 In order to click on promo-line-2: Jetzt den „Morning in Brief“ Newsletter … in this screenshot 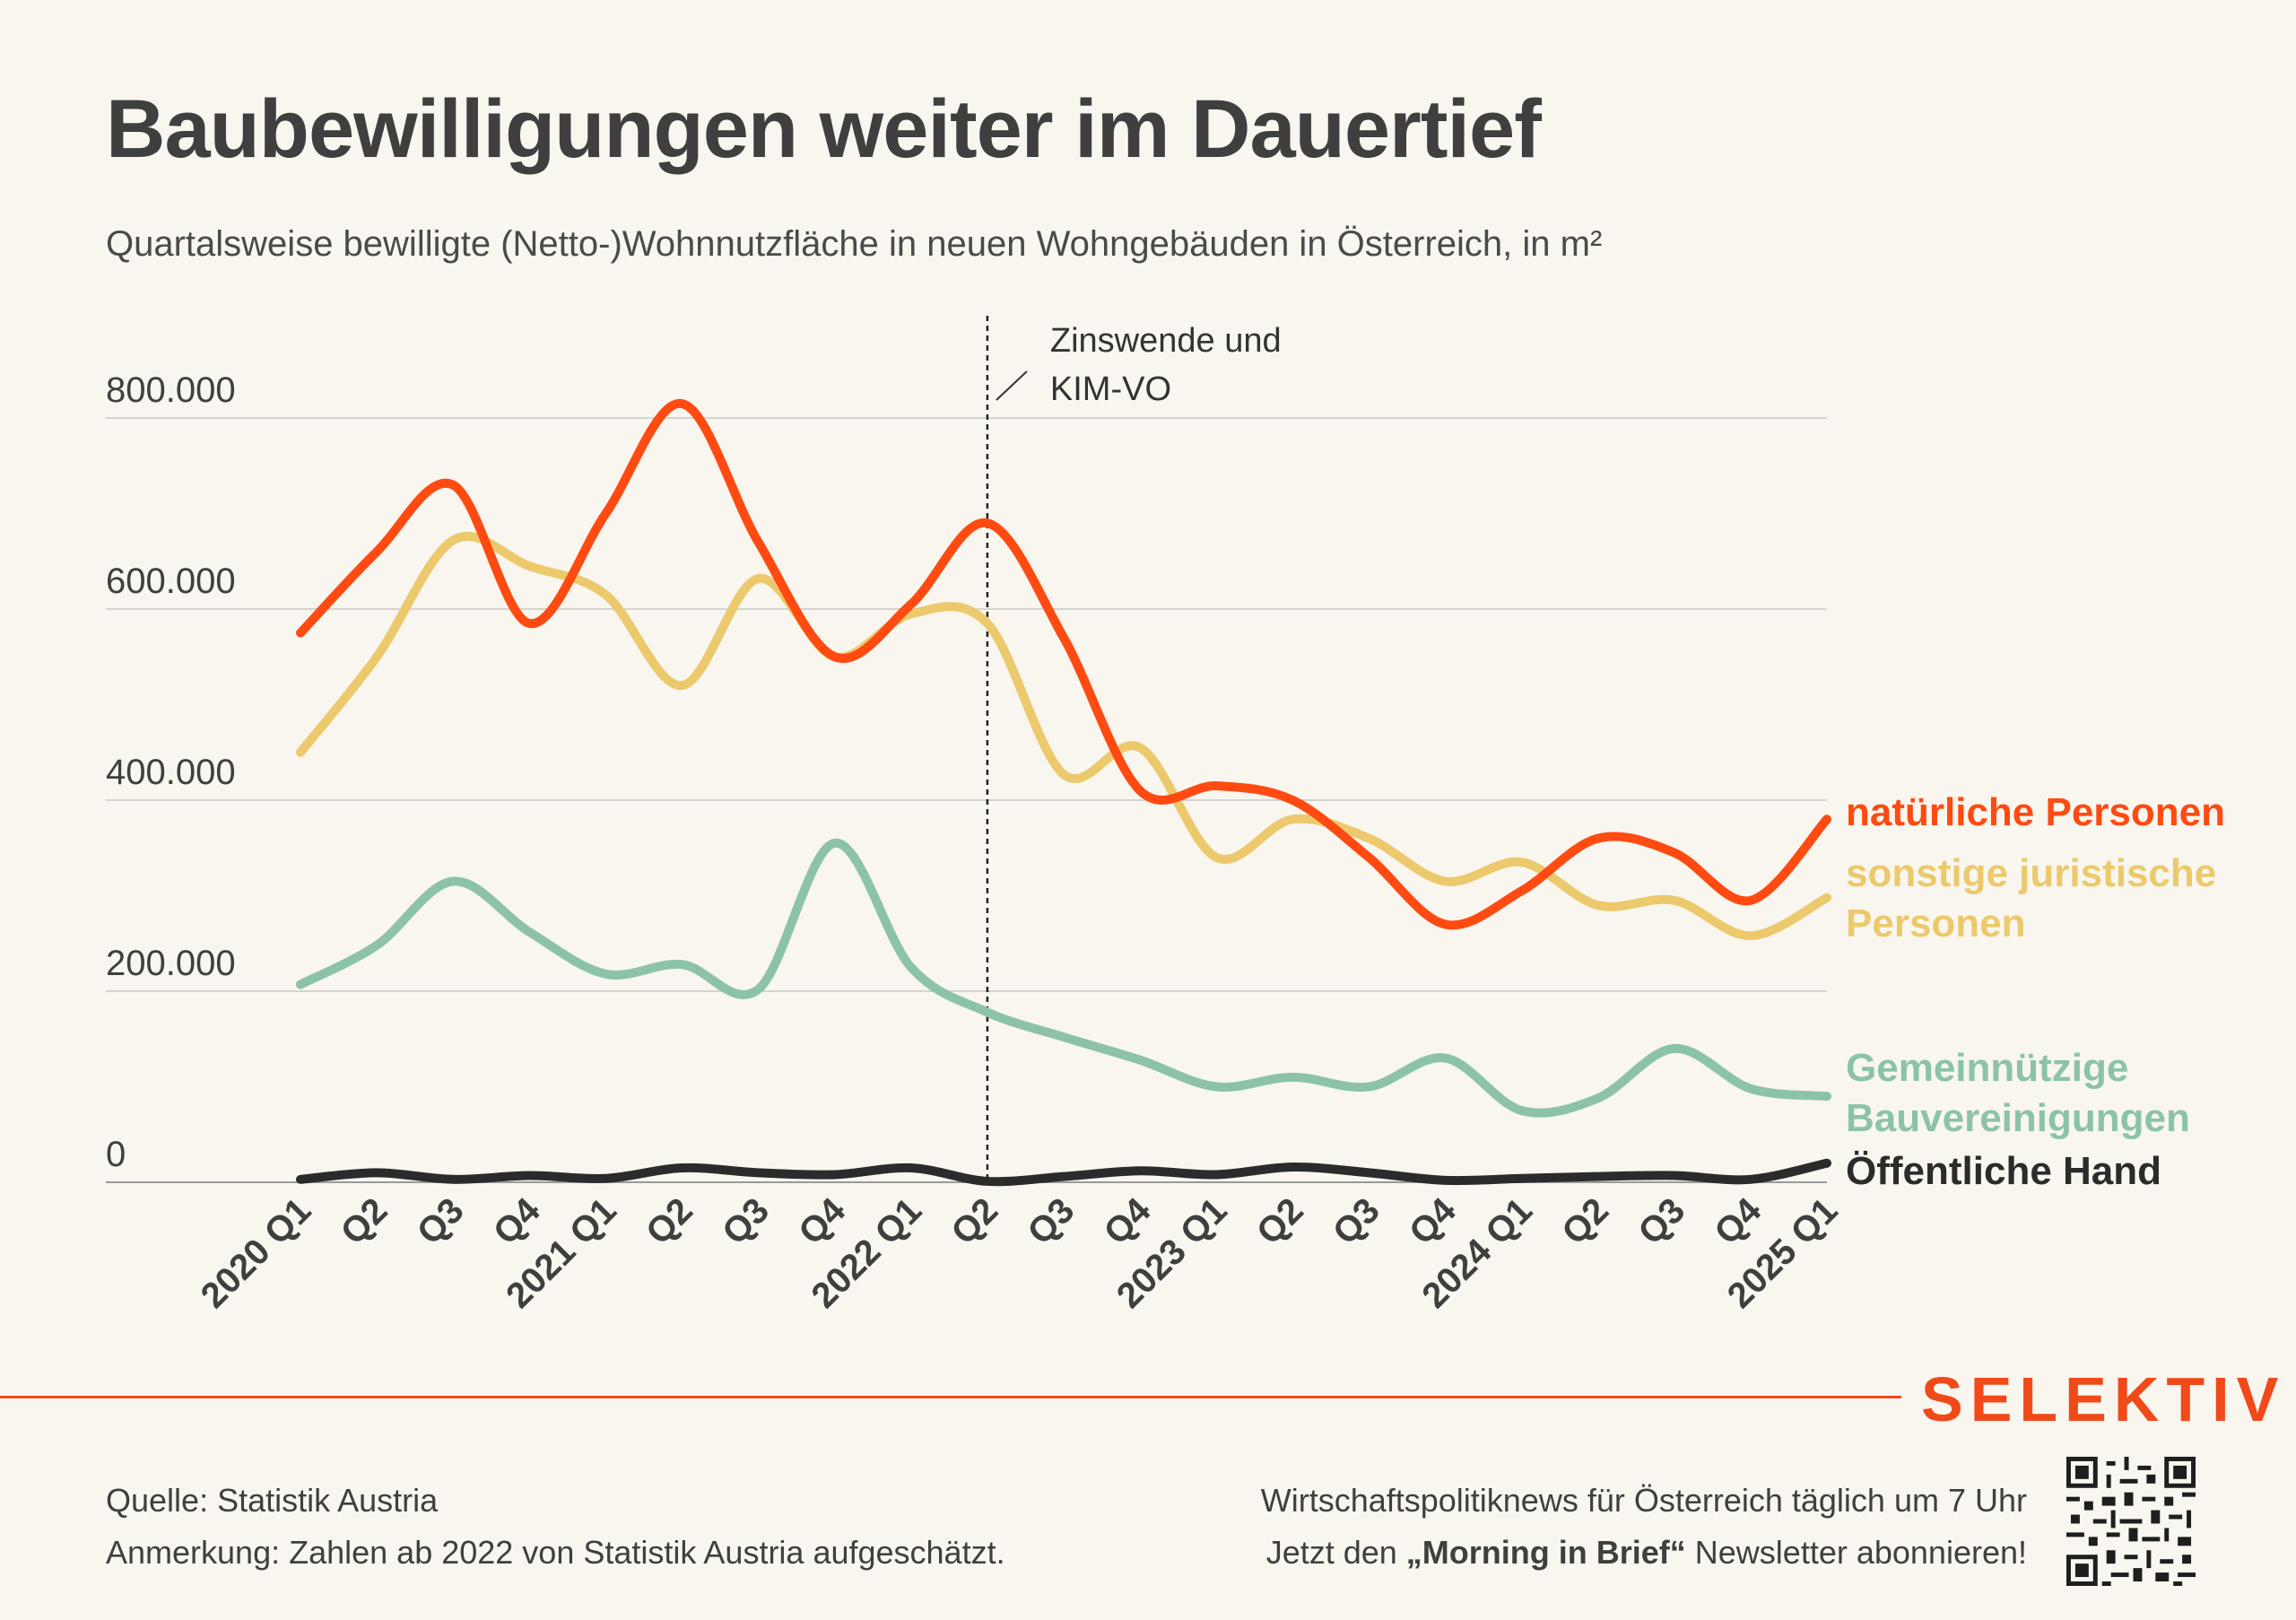, I will do `click(1646, 1553)`.